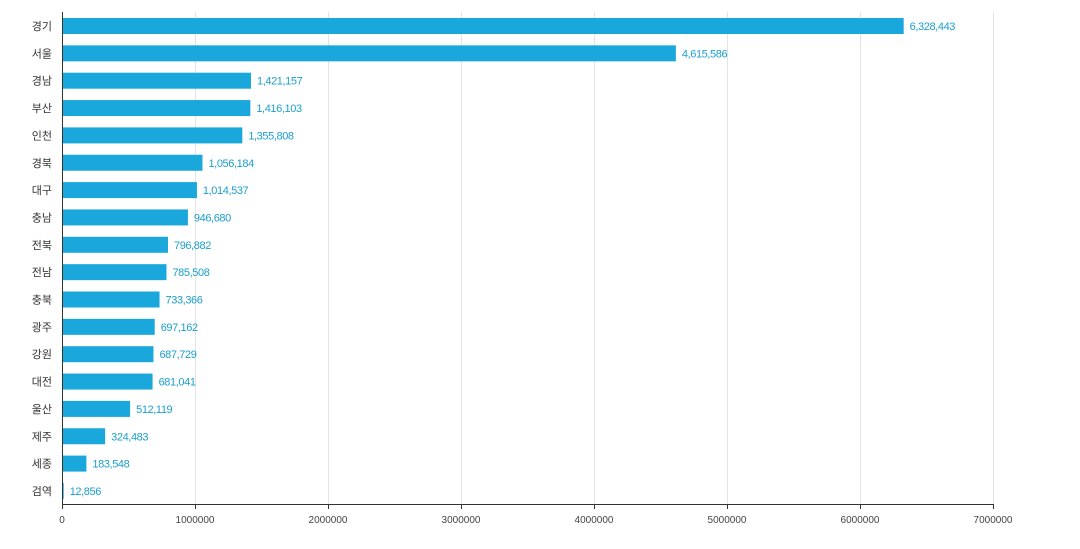  What do you see at coordinates (42, 245) in the screenshot?
I see `category-label: 전북` at bounding box center [42, 245].